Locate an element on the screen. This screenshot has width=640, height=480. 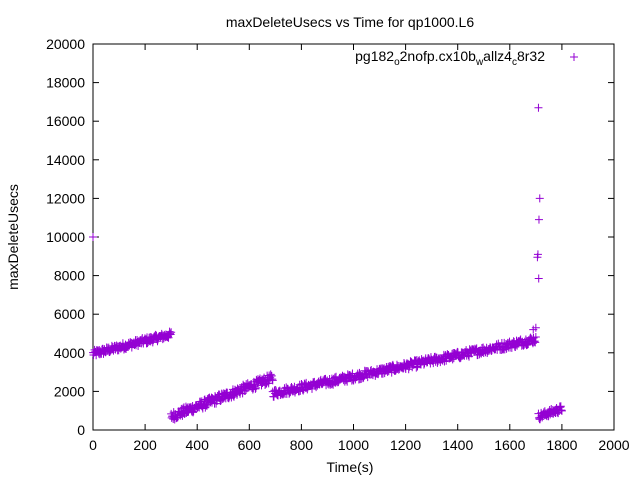
legend: pg182o2nofp.cx10bwallz4c8r32 is located at coordinates (466, 58).